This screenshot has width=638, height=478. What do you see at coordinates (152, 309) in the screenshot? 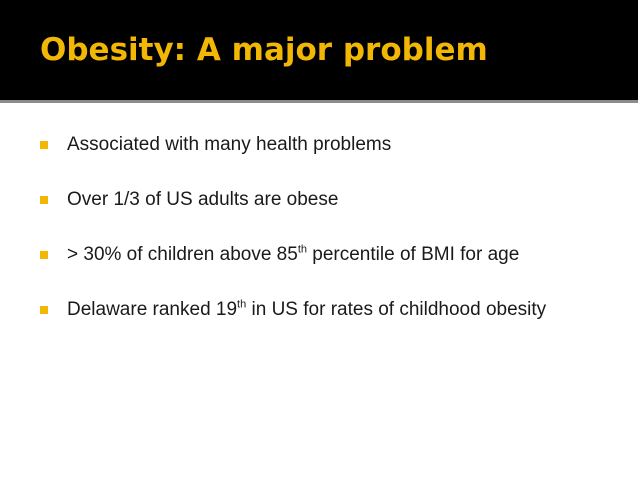
I see `bullet-text-before: Delaware ranked 19` at bounding box center [152, 309].